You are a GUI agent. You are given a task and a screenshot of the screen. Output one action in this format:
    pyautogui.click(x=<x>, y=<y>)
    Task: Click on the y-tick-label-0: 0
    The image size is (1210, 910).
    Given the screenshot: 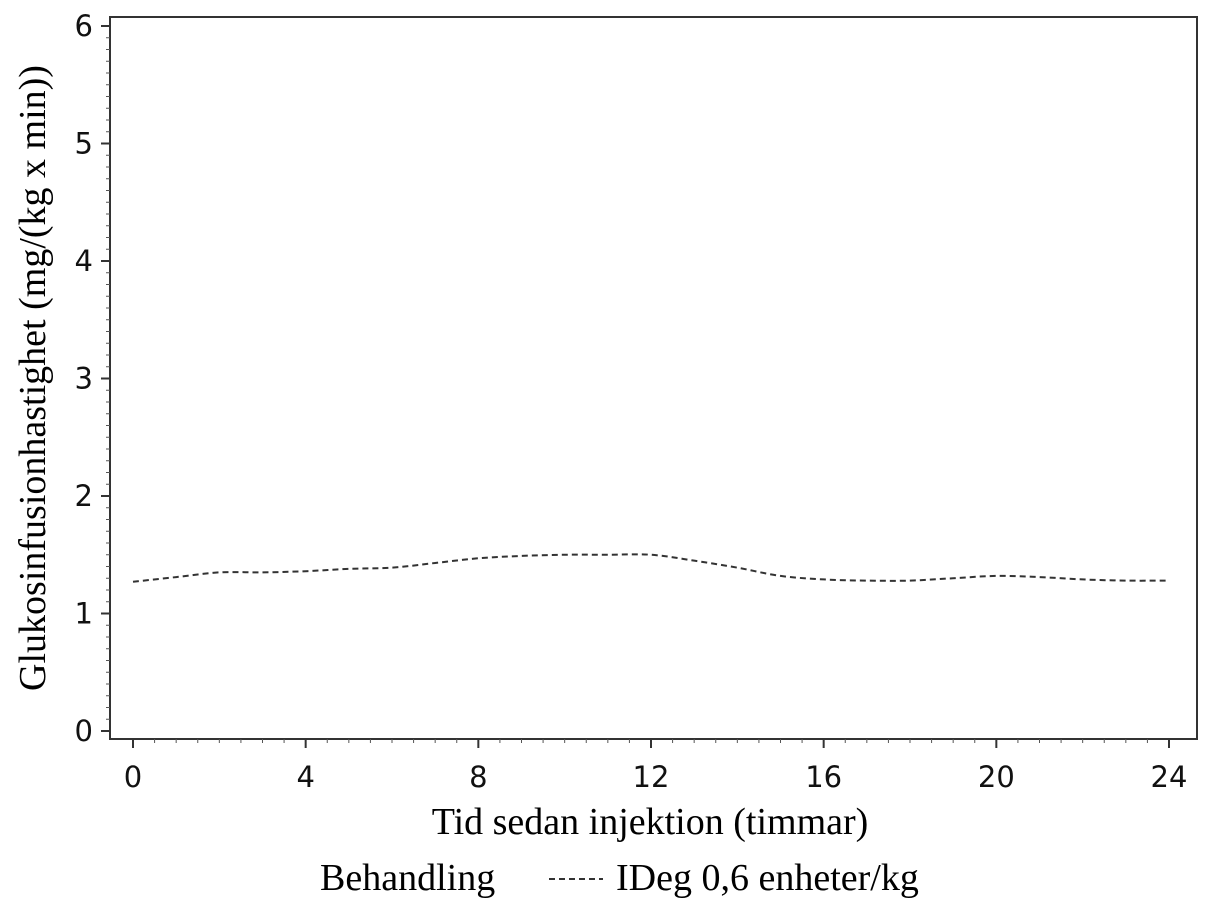 What is the action you would take?
    pyautogui.click(x=84, y=731)
    